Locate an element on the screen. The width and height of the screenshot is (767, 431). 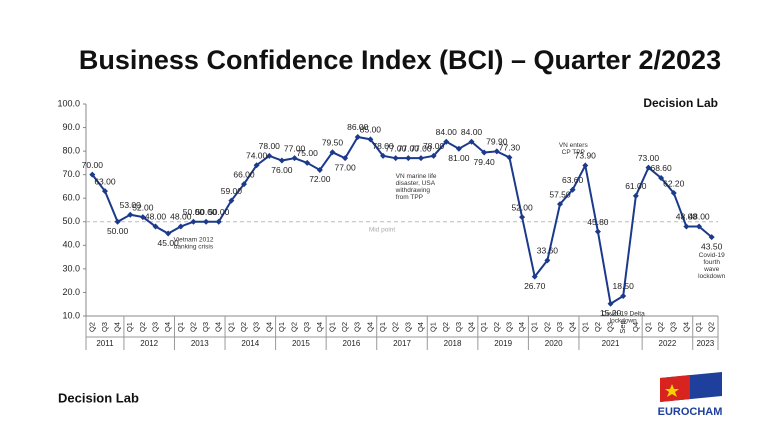
data-label: 77.30 is located at coordinates (510, 148).